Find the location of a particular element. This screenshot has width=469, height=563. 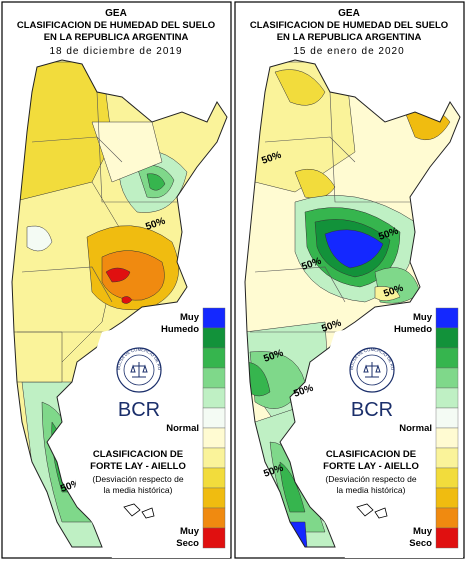

date-label: 18 de diciembre de 2019 is located at coordinates (115, 51).